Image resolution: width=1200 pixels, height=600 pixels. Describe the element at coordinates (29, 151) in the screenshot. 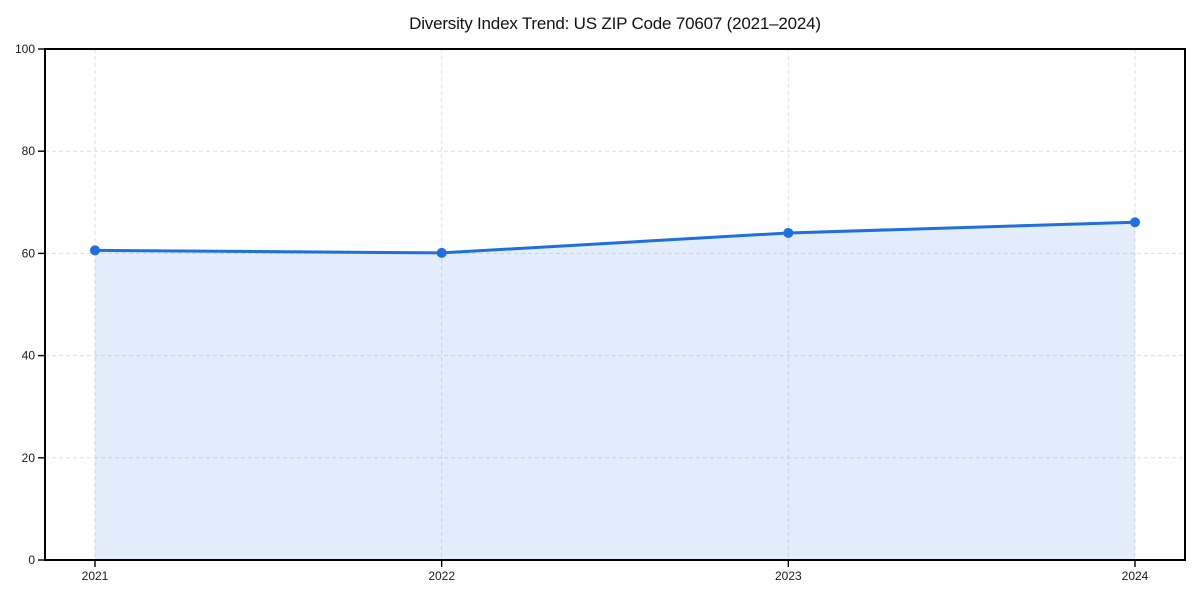

I see `y-tick-label: 80` at that location.